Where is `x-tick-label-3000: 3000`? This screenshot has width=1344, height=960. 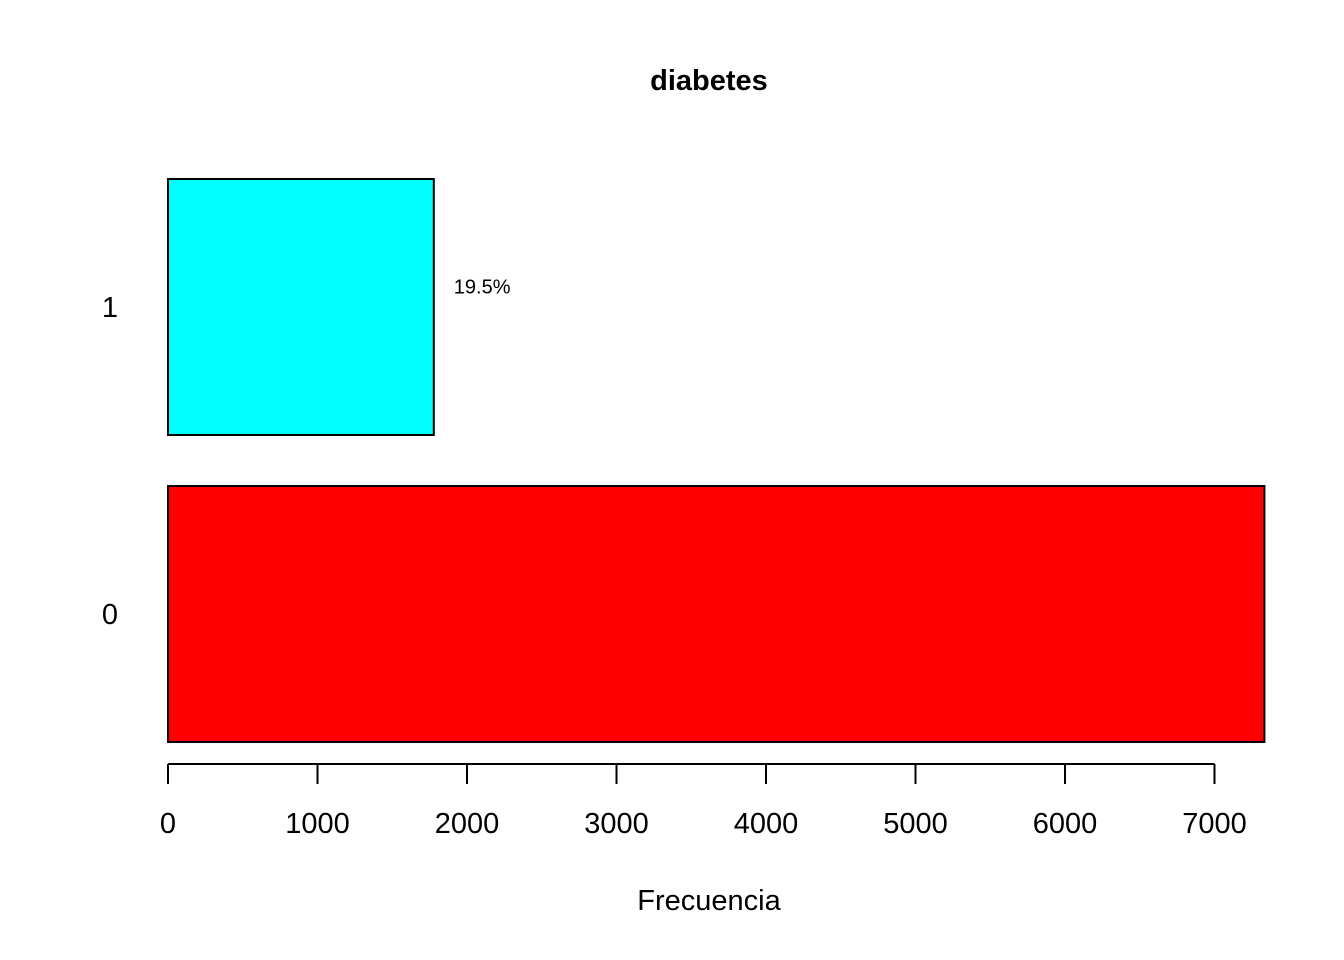
x-tick-label-3000: 3000 is located at coordinates (616, 824).